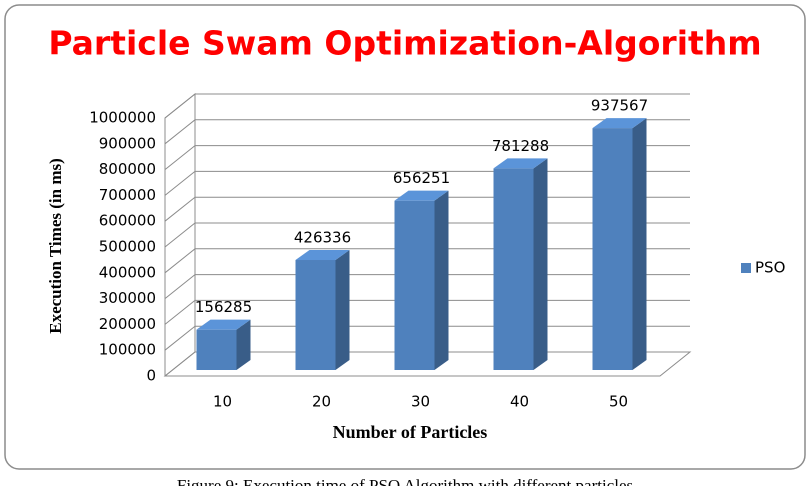 This screenshot has height=486, width=812. I want to click on y-tick-label: 600000, so click(127, 221).